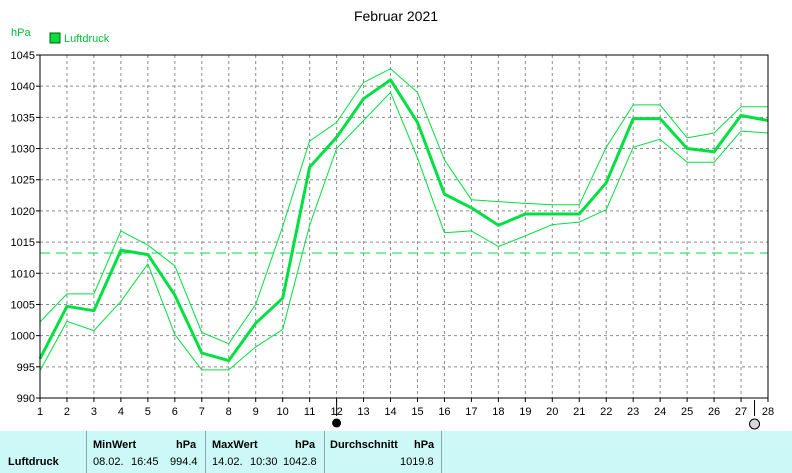 The height and width of the screenshot is (473, 792). I want to click on x-tick-label: 18, so click(498, 412).